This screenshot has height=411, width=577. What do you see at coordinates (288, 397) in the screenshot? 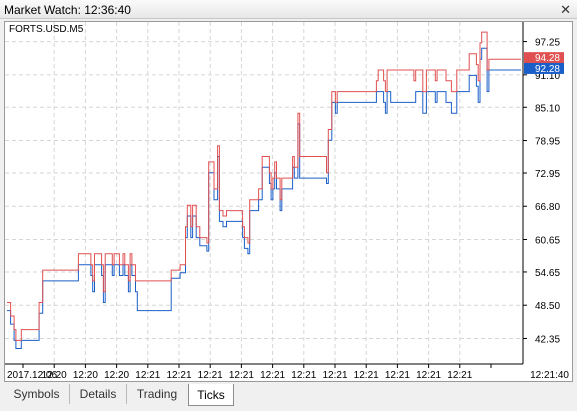
I see `tab-bar: Symbols Details Trading Ticks` at bounding box center [288, 397].